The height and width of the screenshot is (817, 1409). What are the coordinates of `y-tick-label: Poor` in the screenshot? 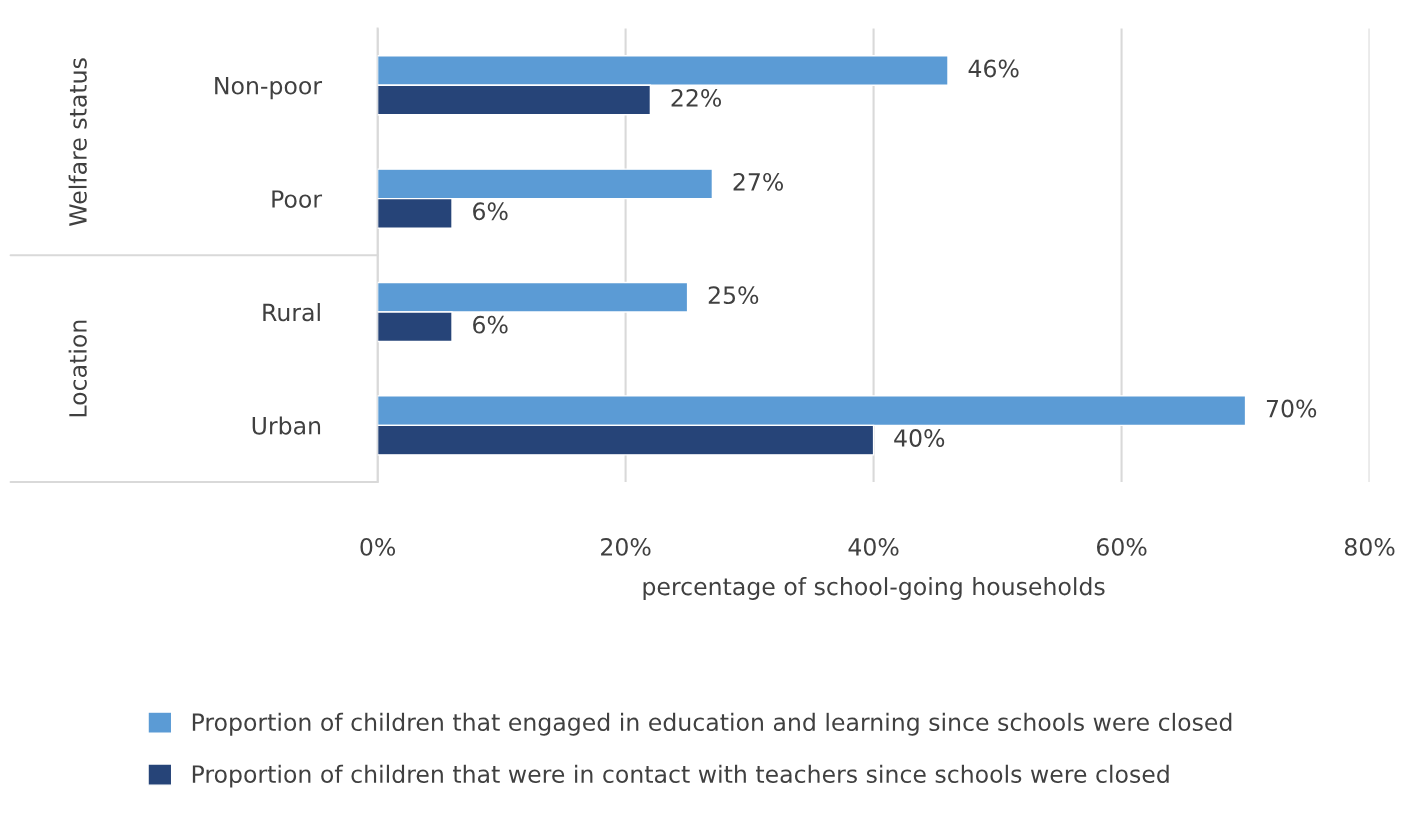 It's located at (297, 199).